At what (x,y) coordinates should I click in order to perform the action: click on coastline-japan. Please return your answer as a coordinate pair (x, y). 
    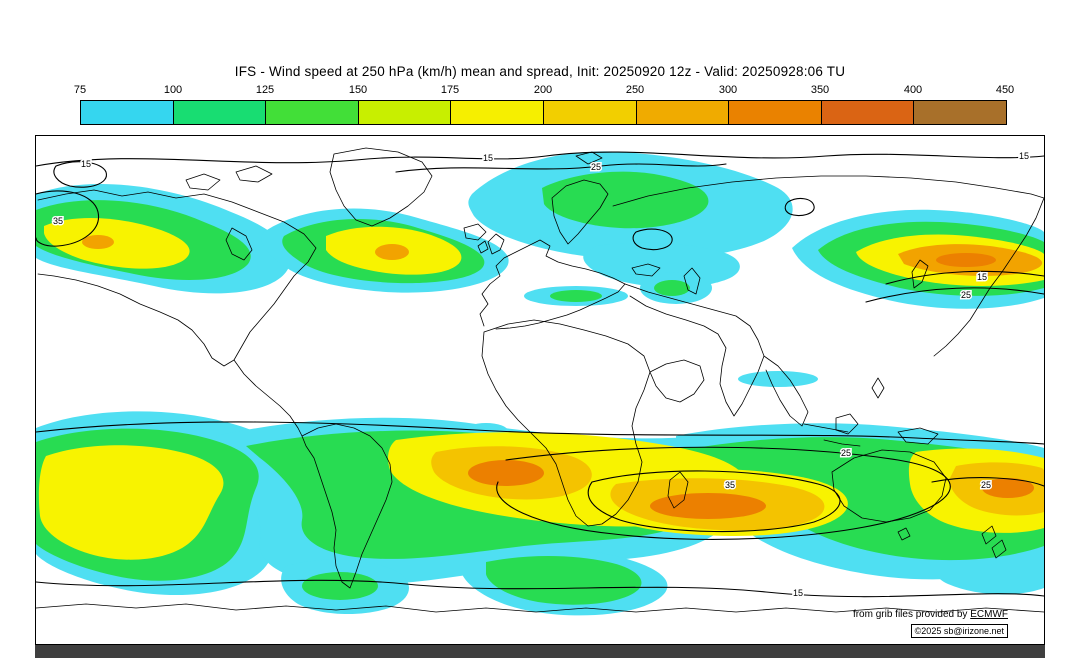
    Looking at the image, I should click on (920, 274).